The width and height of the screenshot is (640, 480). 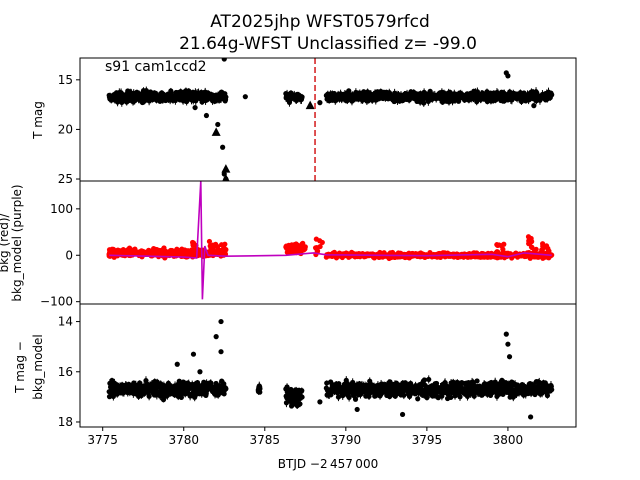 What do you see at coordinates (65, 129) in the screenshot?
I see `y-tick-label: 20` at bounding box center [65, 129].